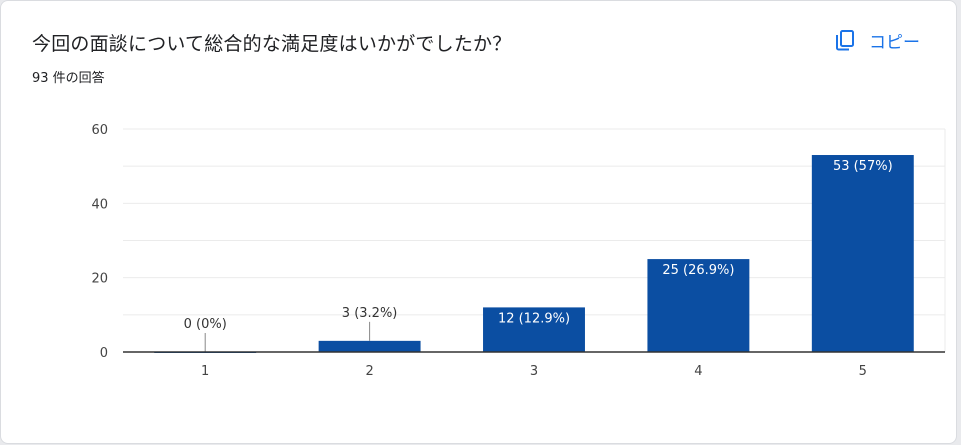 This screenshot has height=445, width=961. Describe the element at coordinates (104, 353) in the screenshot. I see `y-tick-label: 0` at that location.